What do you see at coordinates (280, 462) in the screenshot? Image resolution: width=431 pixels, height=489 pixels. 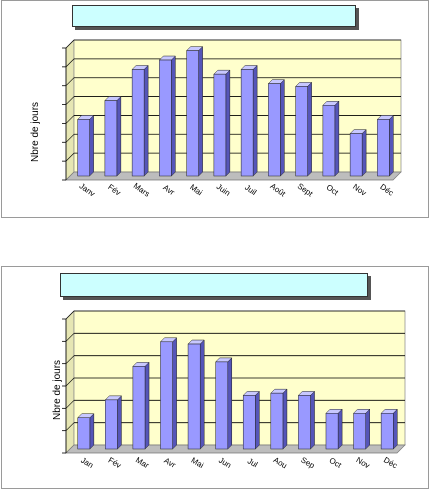 I see `x-tick-label-2: Aou` at bounding box center [280, 462].